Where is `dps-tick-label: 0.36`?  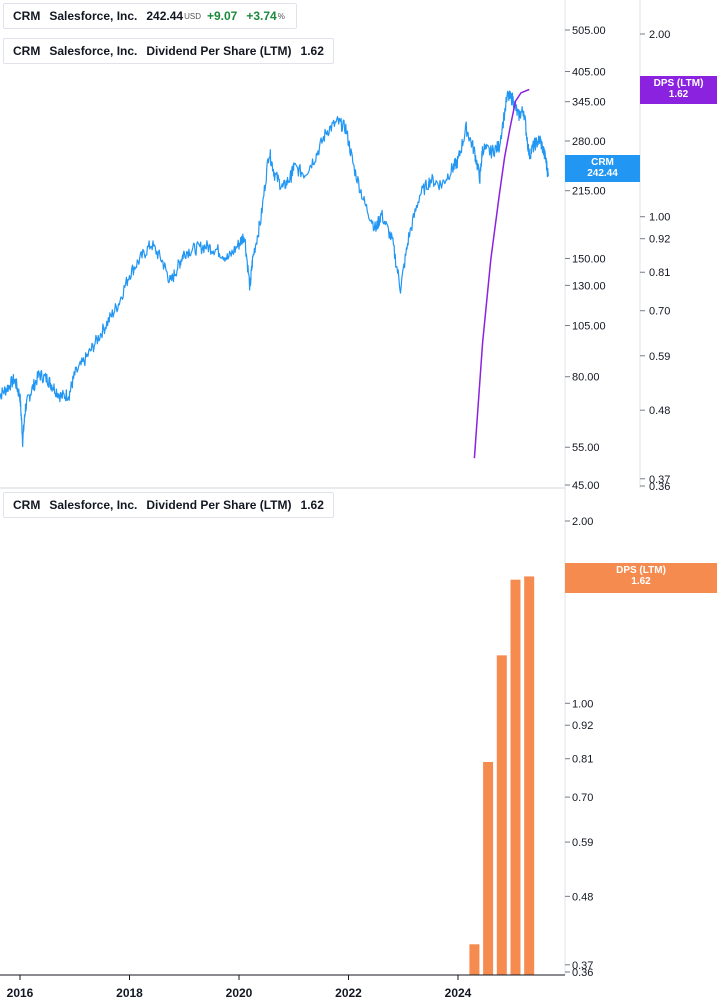 dps-tick-label: 0.36 is located at coordinates (659, 487).